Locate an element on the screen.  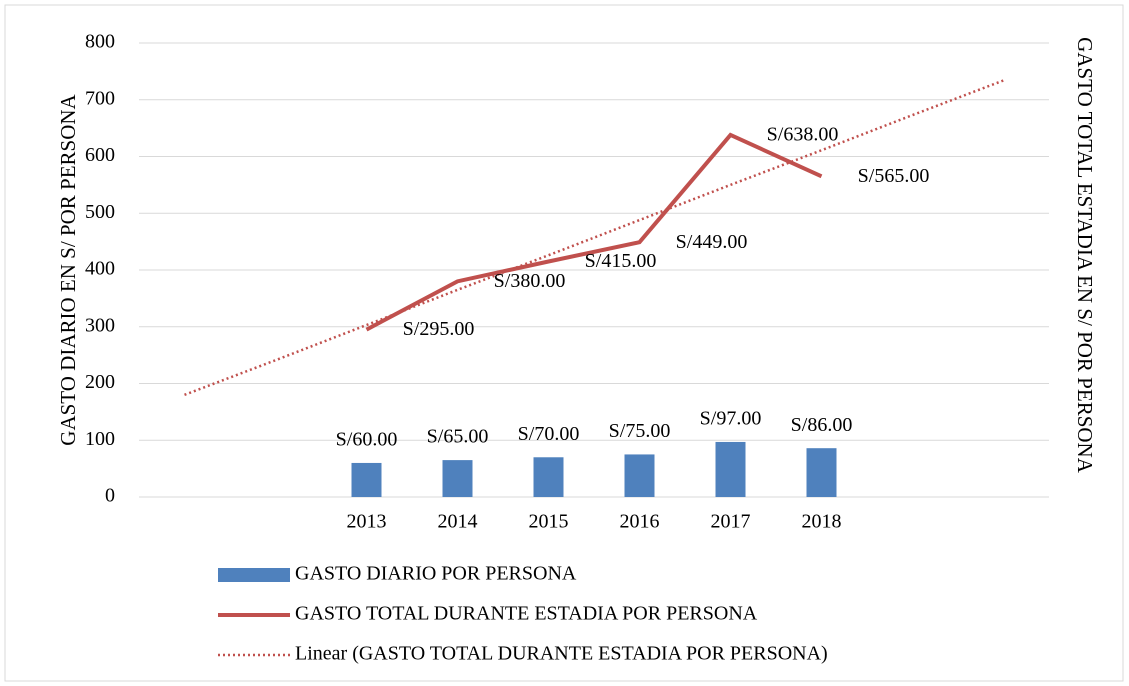
x-tick-label: 2018 is located at coordinates (822, 522).